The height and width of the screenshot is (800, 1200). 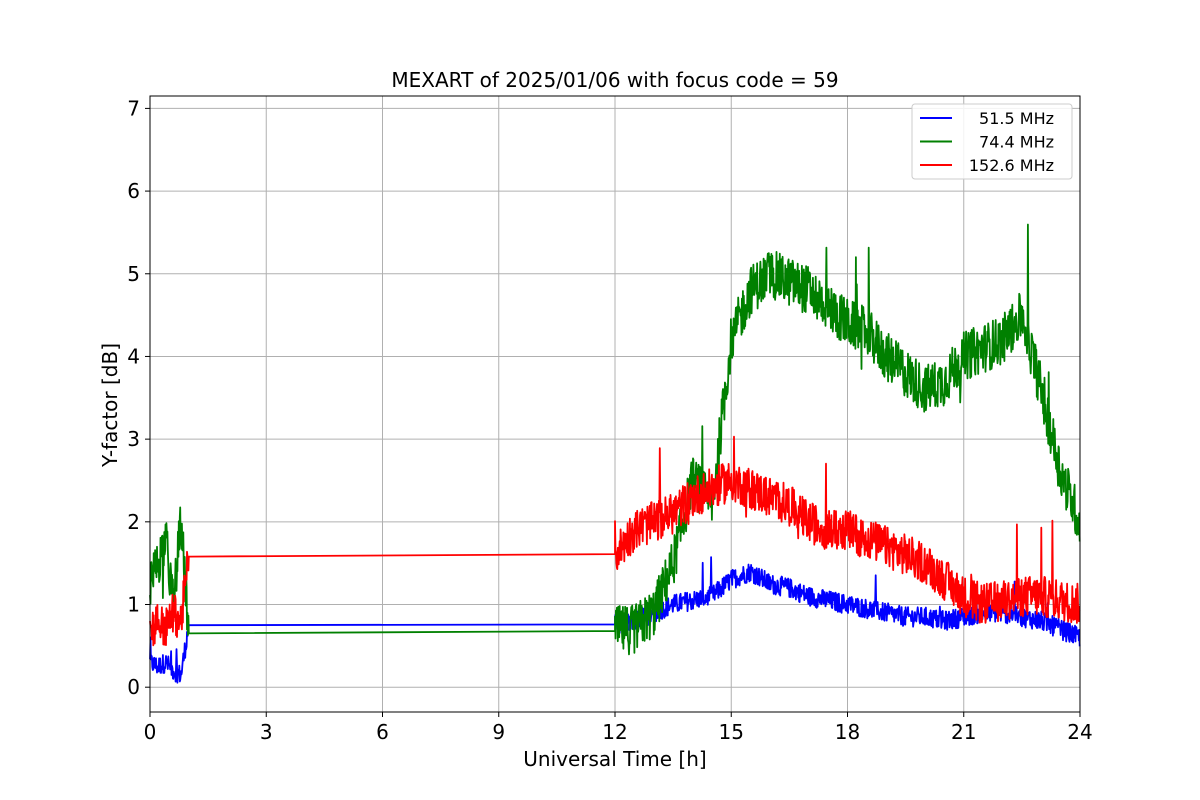 What do you see at coordinates (498, 732) in the screenshot?
I see `x-tick-label: 9` at bounding box center [498, 732].